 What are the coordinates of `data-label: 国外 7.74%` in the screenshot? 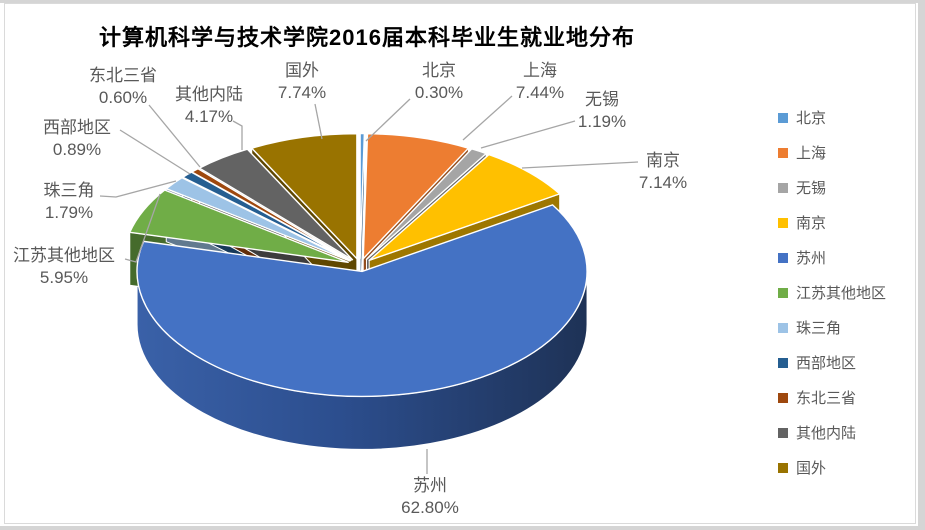 It's located at (302, 82).